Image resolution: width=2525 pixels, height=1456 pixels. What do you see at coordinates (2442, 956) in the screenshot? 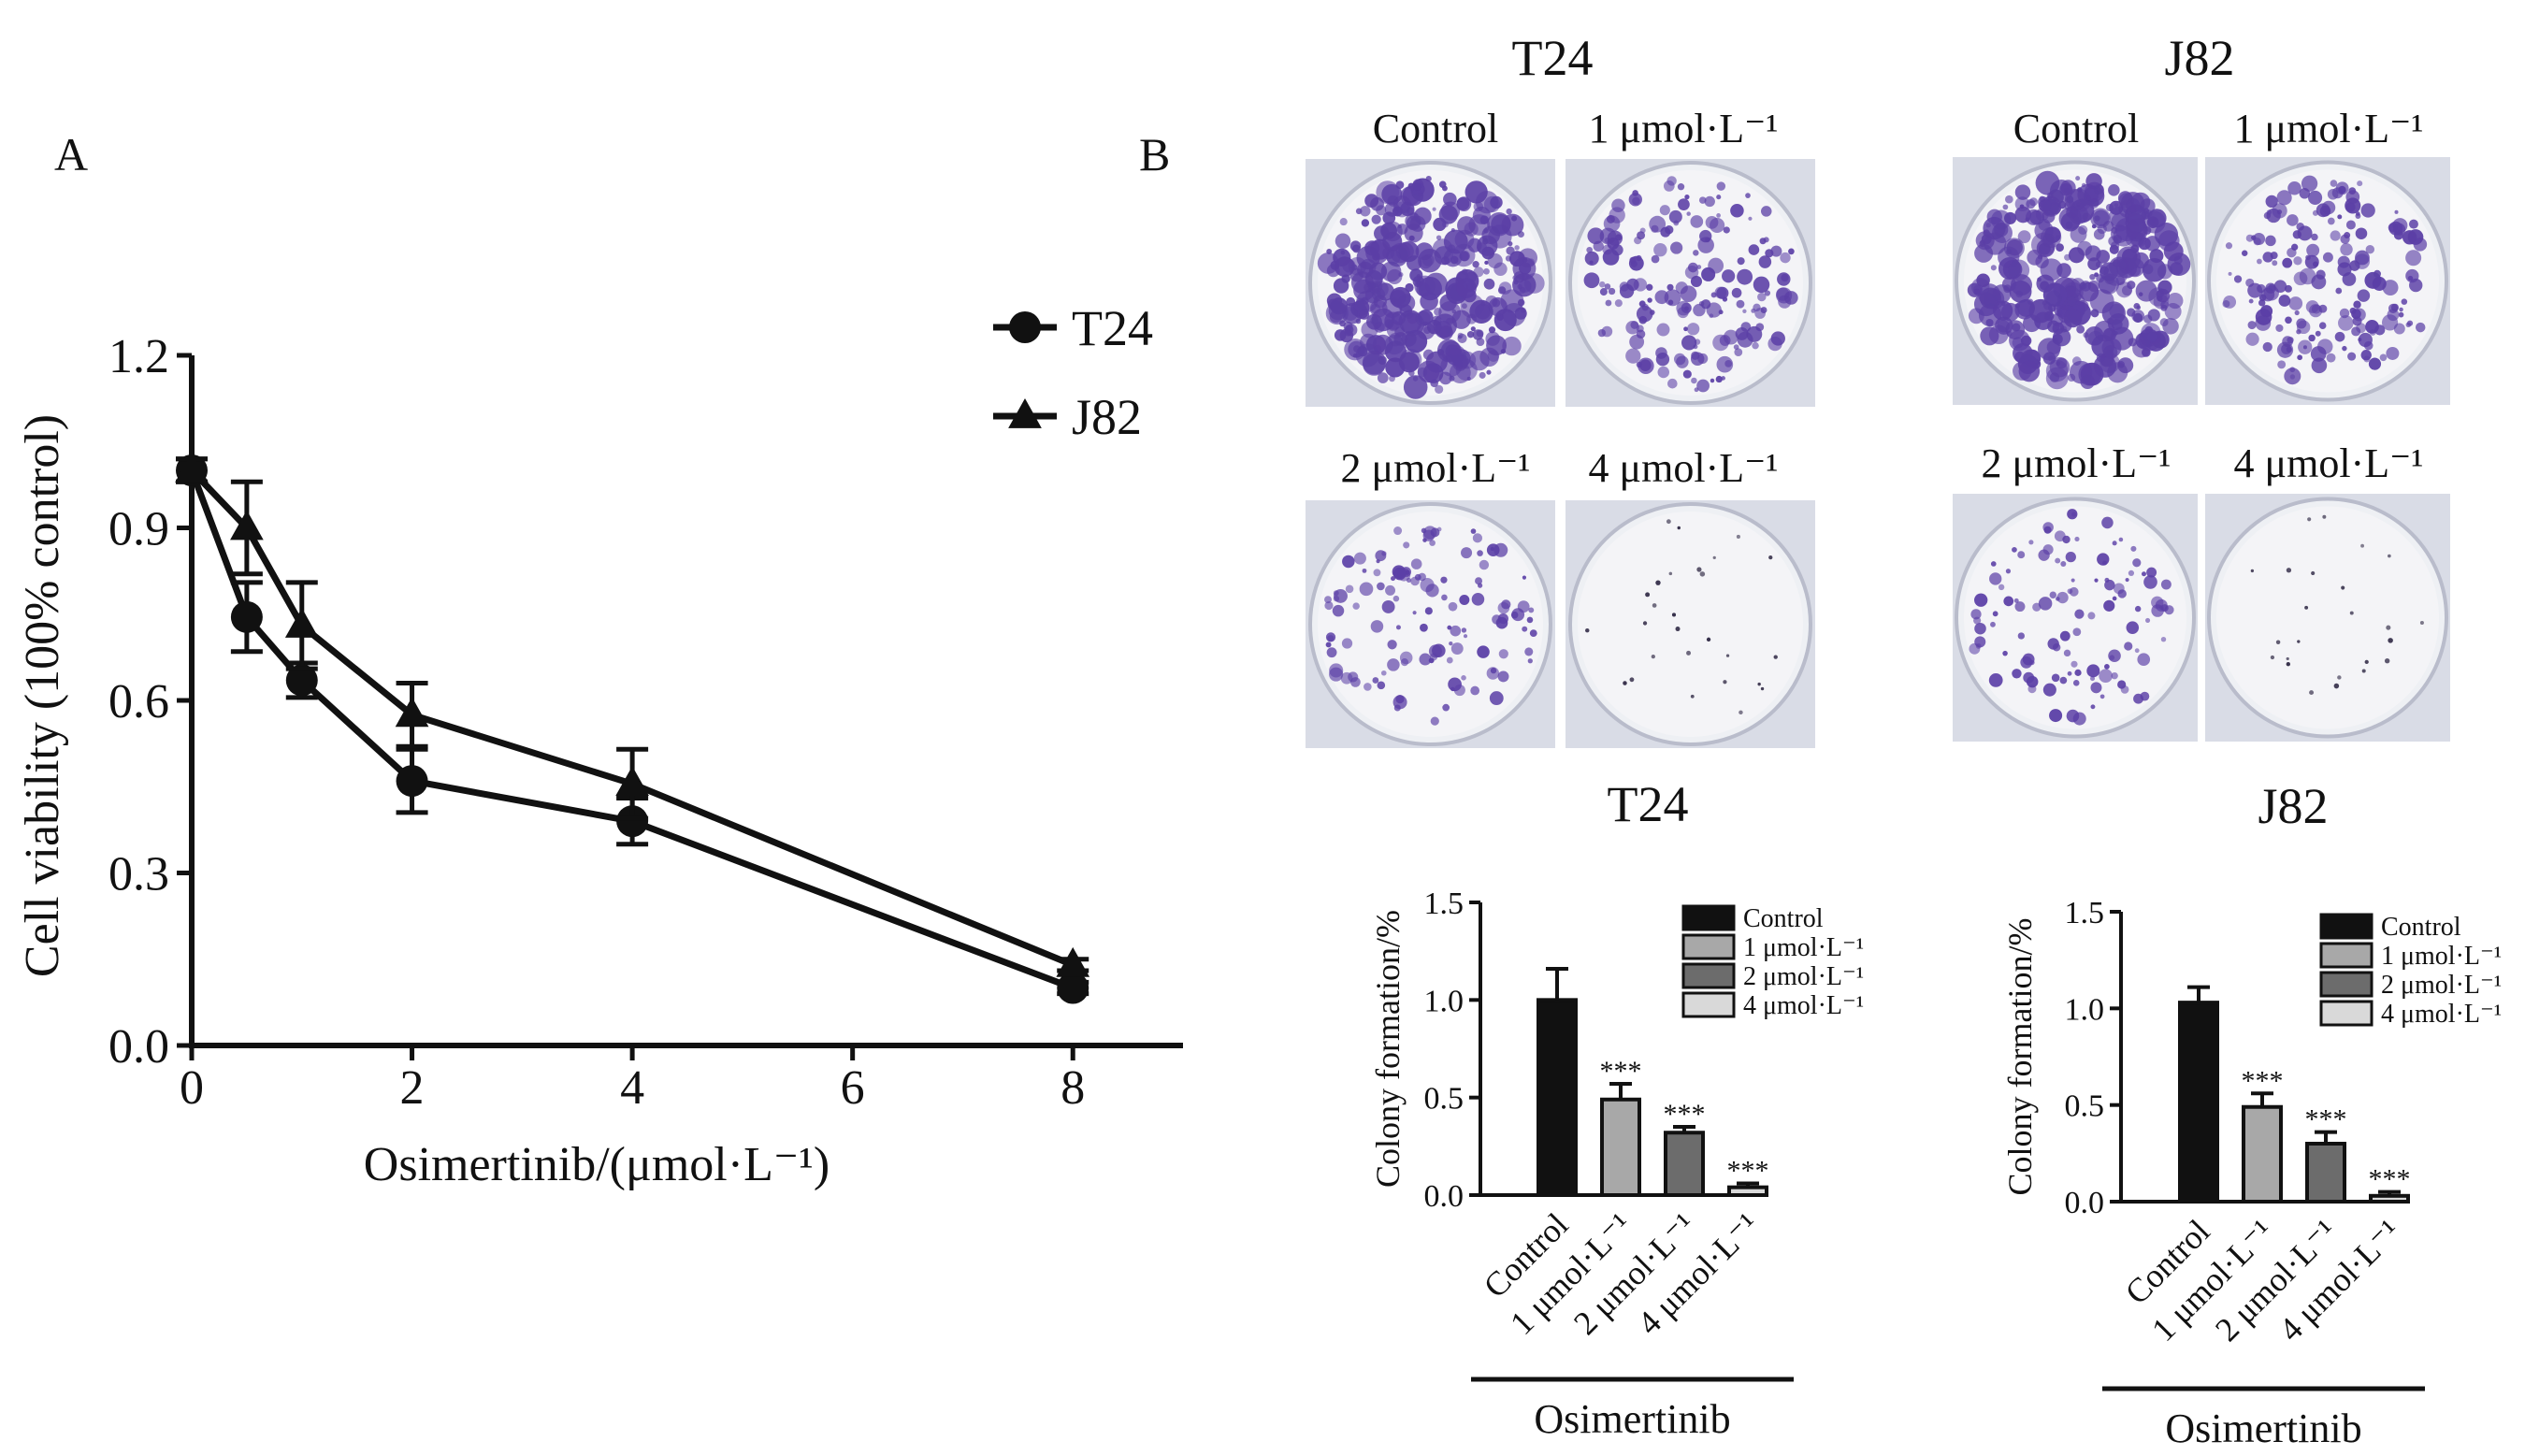
I see `bar-legend-label: 1 μmol·L⁻¹` at bounding box center [2442, 956].